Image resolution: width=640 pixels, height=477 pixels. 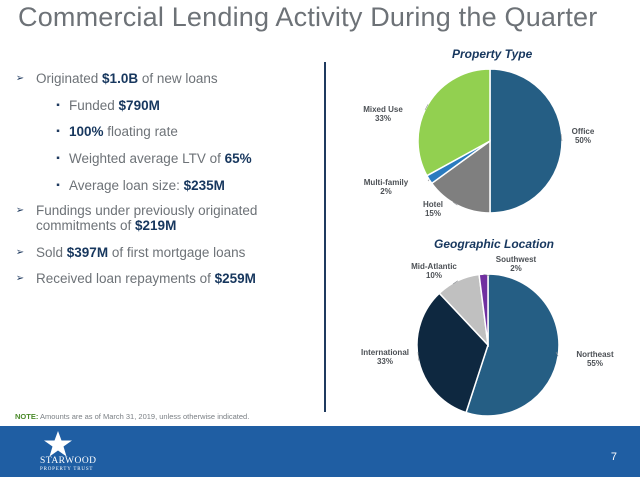 I want to click on bullet-text: Originated, so click(x=69, y=78).